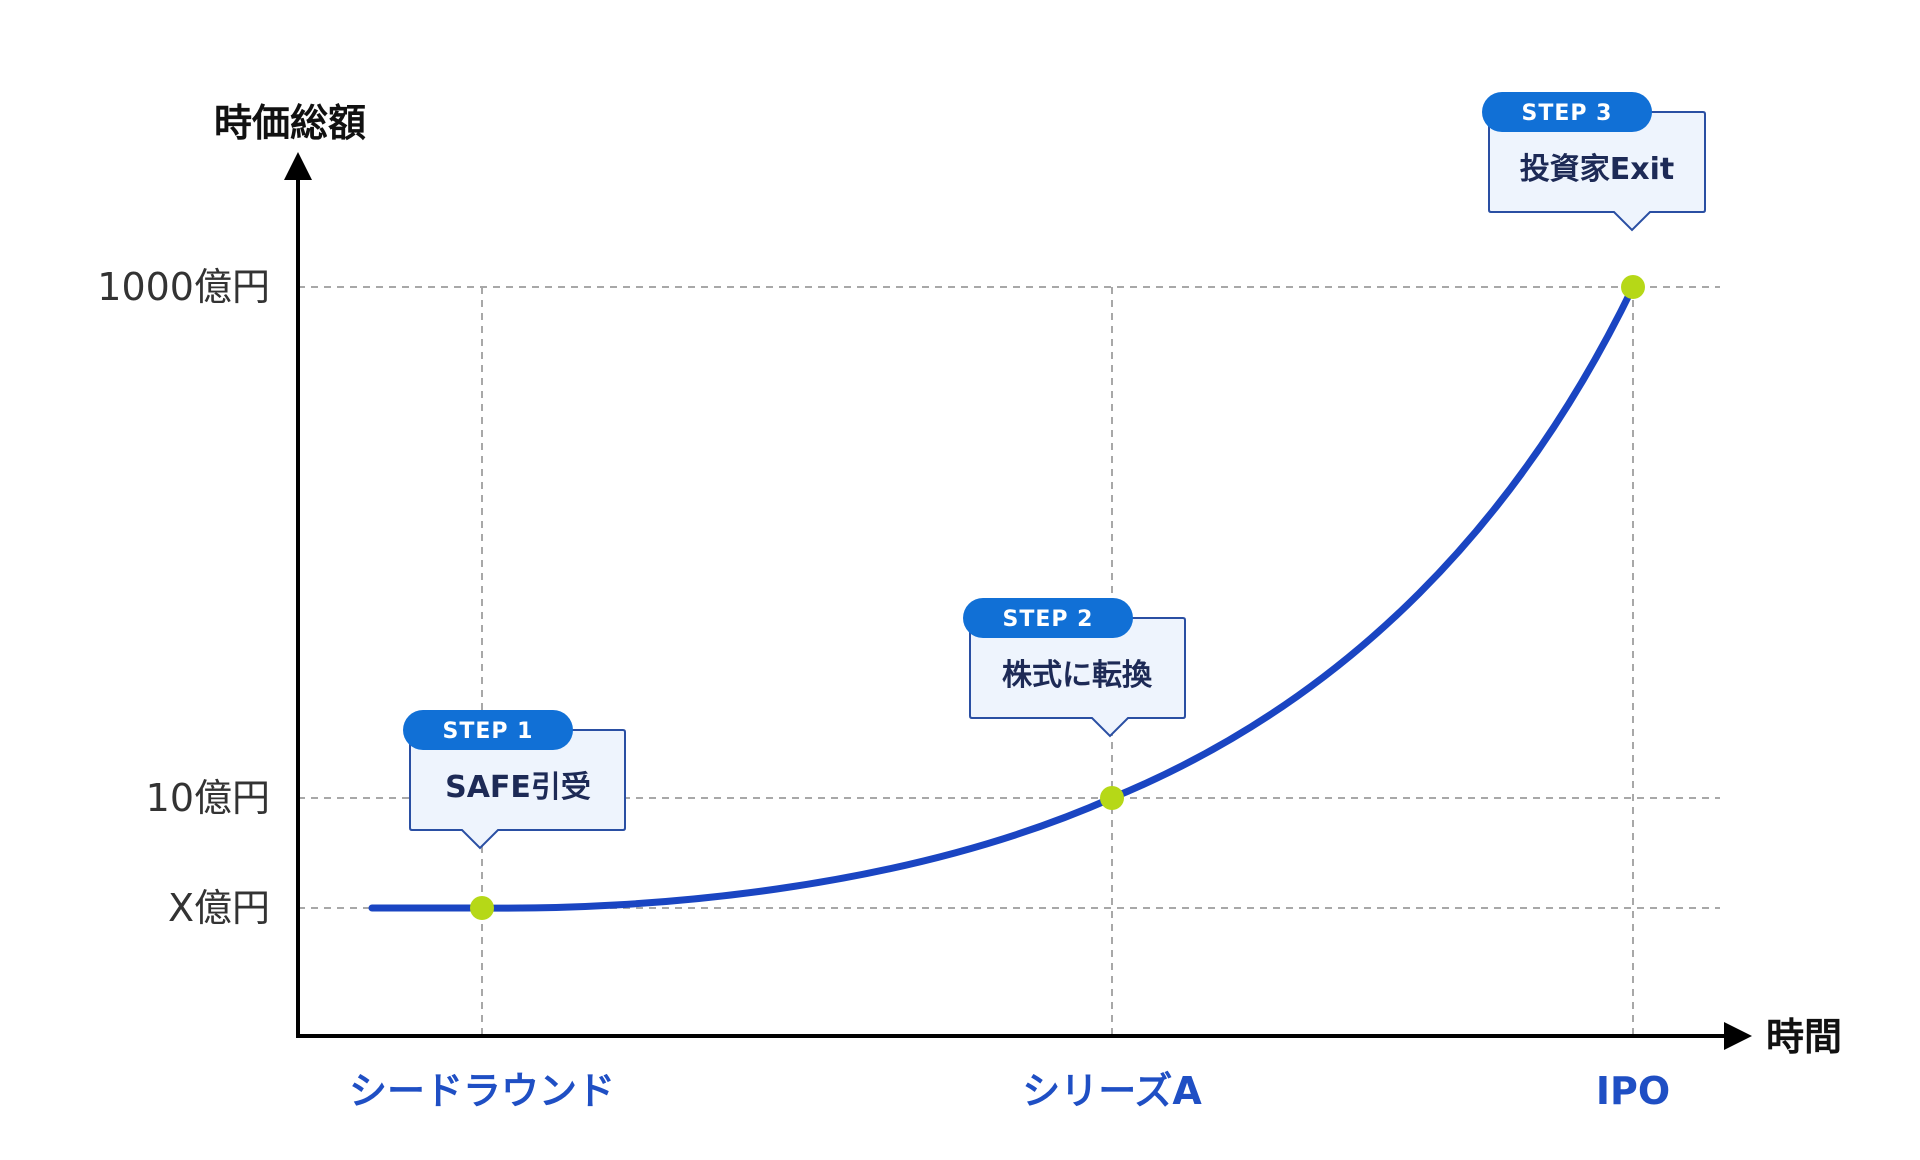 The height and width of the screenshot is (1160, 1920). Describe the element at coordinates (482, 1091) in the screenshot. I see `x-category-label-seed: シードラウンド` at that location.